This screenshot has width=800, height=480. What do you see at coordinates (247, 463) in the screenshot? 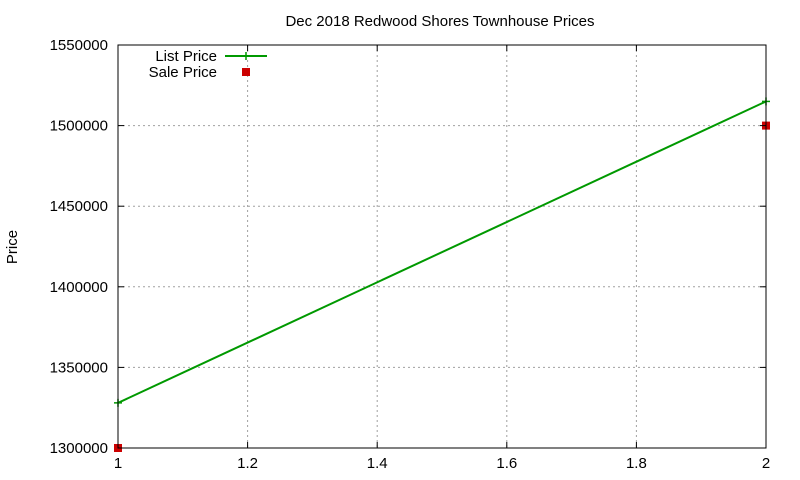
I see `x-tick-label: 1.2` at bounding box center [247, 463].